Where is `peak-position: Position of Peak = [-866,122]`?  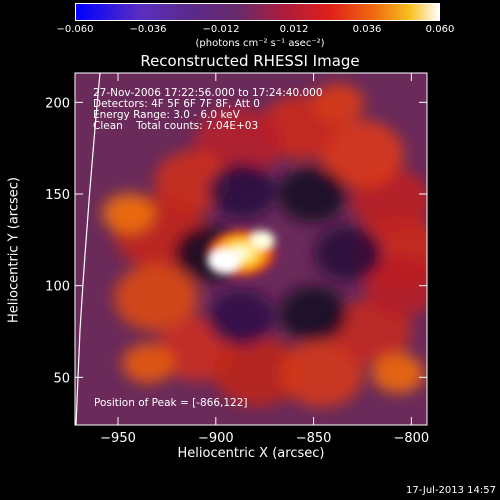 peak-position: Position of Peak = [-866,122] is located at coordinates (171, 403).